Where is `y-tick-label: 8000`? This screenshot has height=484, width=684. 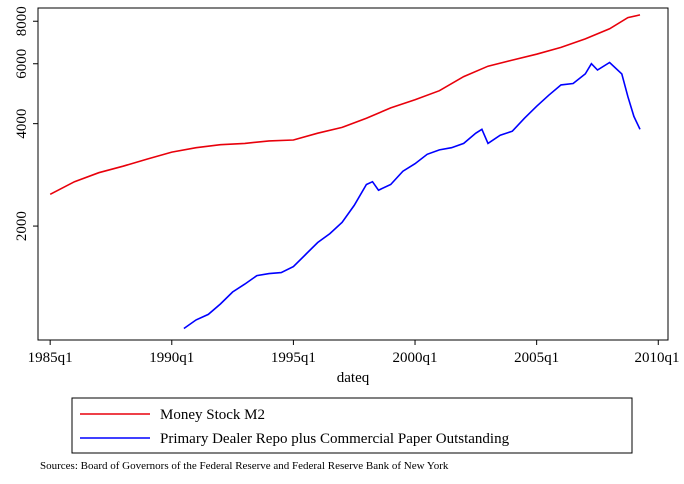
y-tick-label: 8000 is located at coordinates (22, 21).